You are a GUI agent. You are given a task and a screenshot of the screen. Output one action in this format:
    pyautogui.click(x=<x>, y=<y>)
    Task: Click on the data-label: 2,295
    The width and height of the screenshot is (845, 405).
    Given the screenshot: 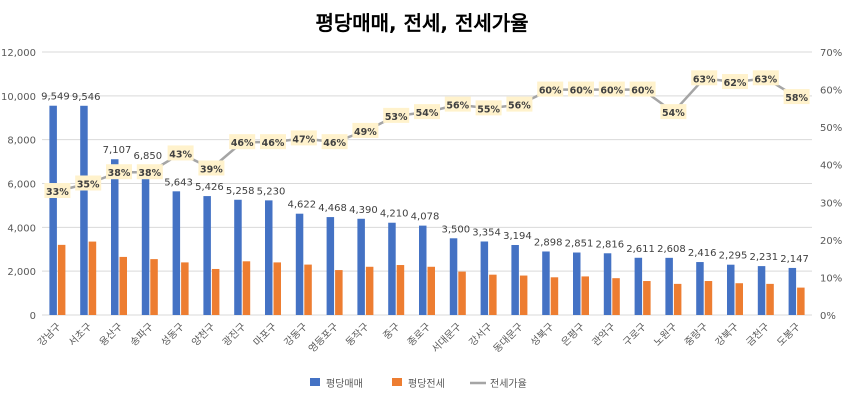 What is the action you would take?
    pyautogui.click(x=733, y=256)
    